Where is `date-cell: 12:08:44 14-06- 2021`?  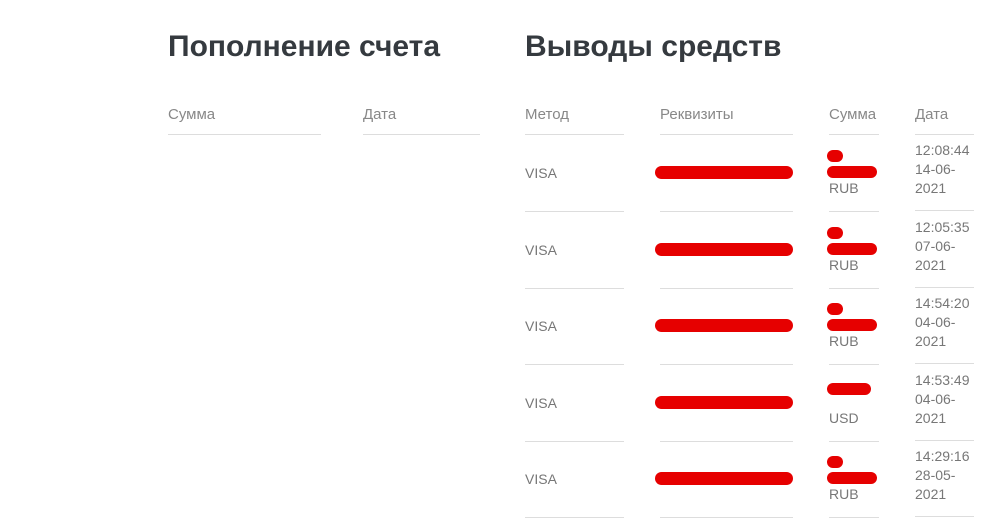 date-cell: 12:08:44 14-06- 2021 is located at coordinates (944, 173).